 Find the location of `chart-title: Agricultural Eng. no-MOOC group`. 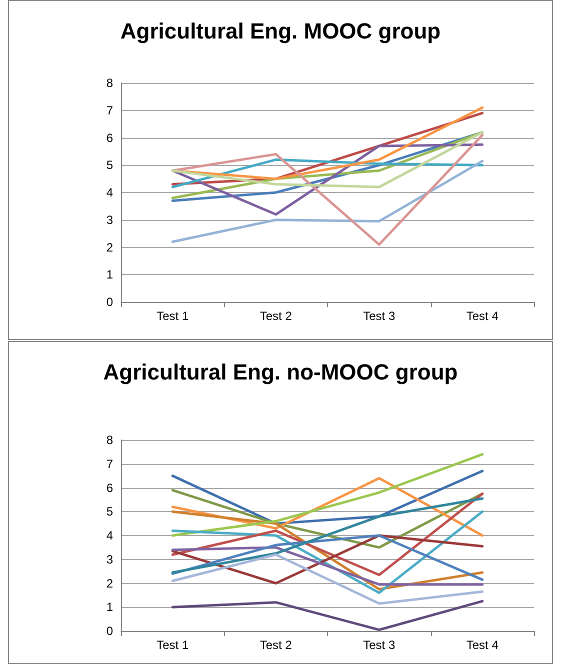

chart-title: Agricultural Eng. no-MOOC group is located at coordinates (280, 372).